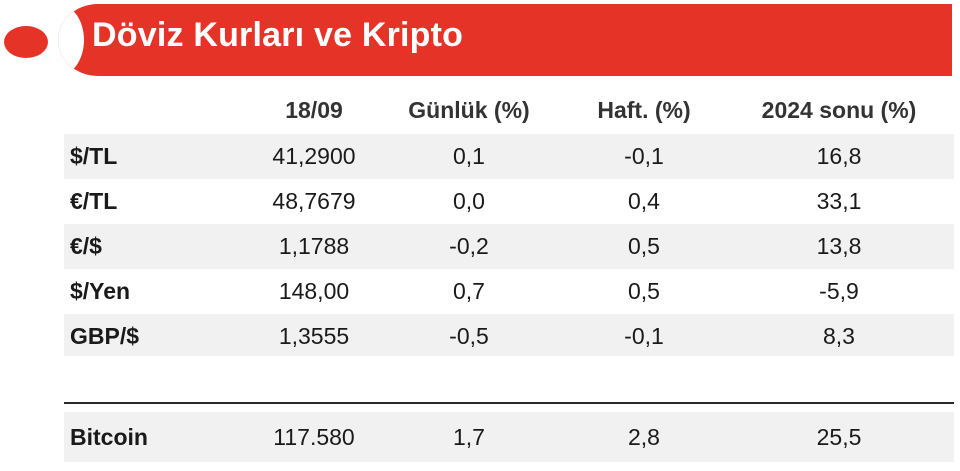 This screenshot has height=471, width=960. What do you see at coordinates (469, 201) in the screenshot?
I see `table-cell: 0,0` at bounding box center [469, 201].